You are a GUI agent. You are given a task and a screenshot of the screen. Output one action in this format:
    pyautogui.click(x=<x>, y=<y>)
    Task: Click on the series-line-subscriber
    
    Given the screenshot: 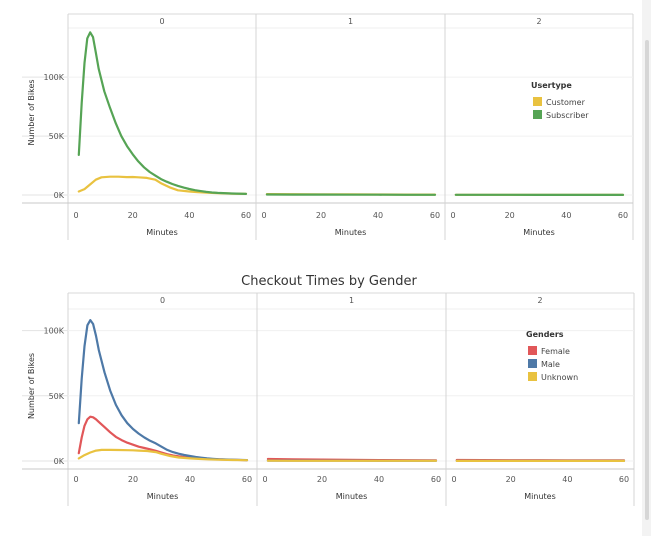 What is the action you would take?
    pyautogui.click(x=162, y=113)
    